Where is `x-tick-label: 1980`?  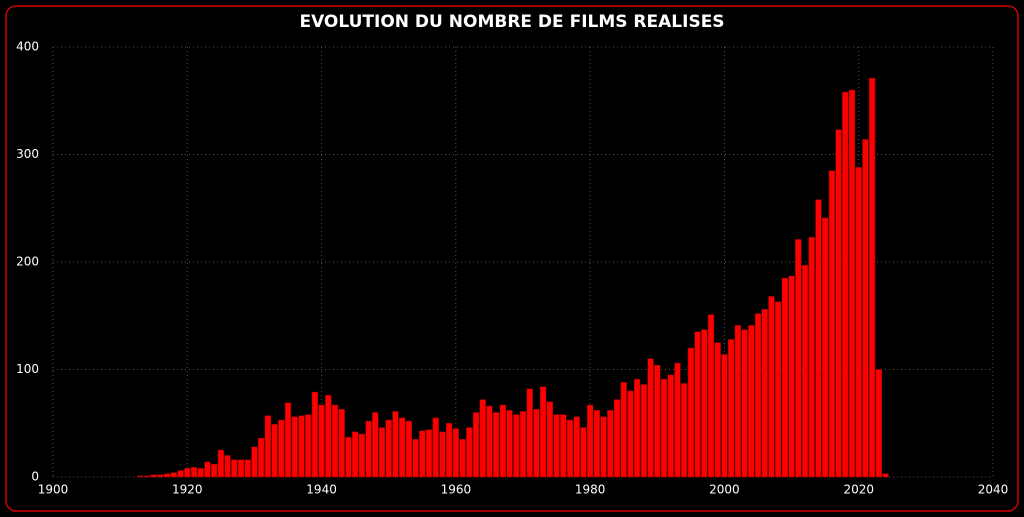 x-tick-label: 1980 is located at coordinates (590, 490).